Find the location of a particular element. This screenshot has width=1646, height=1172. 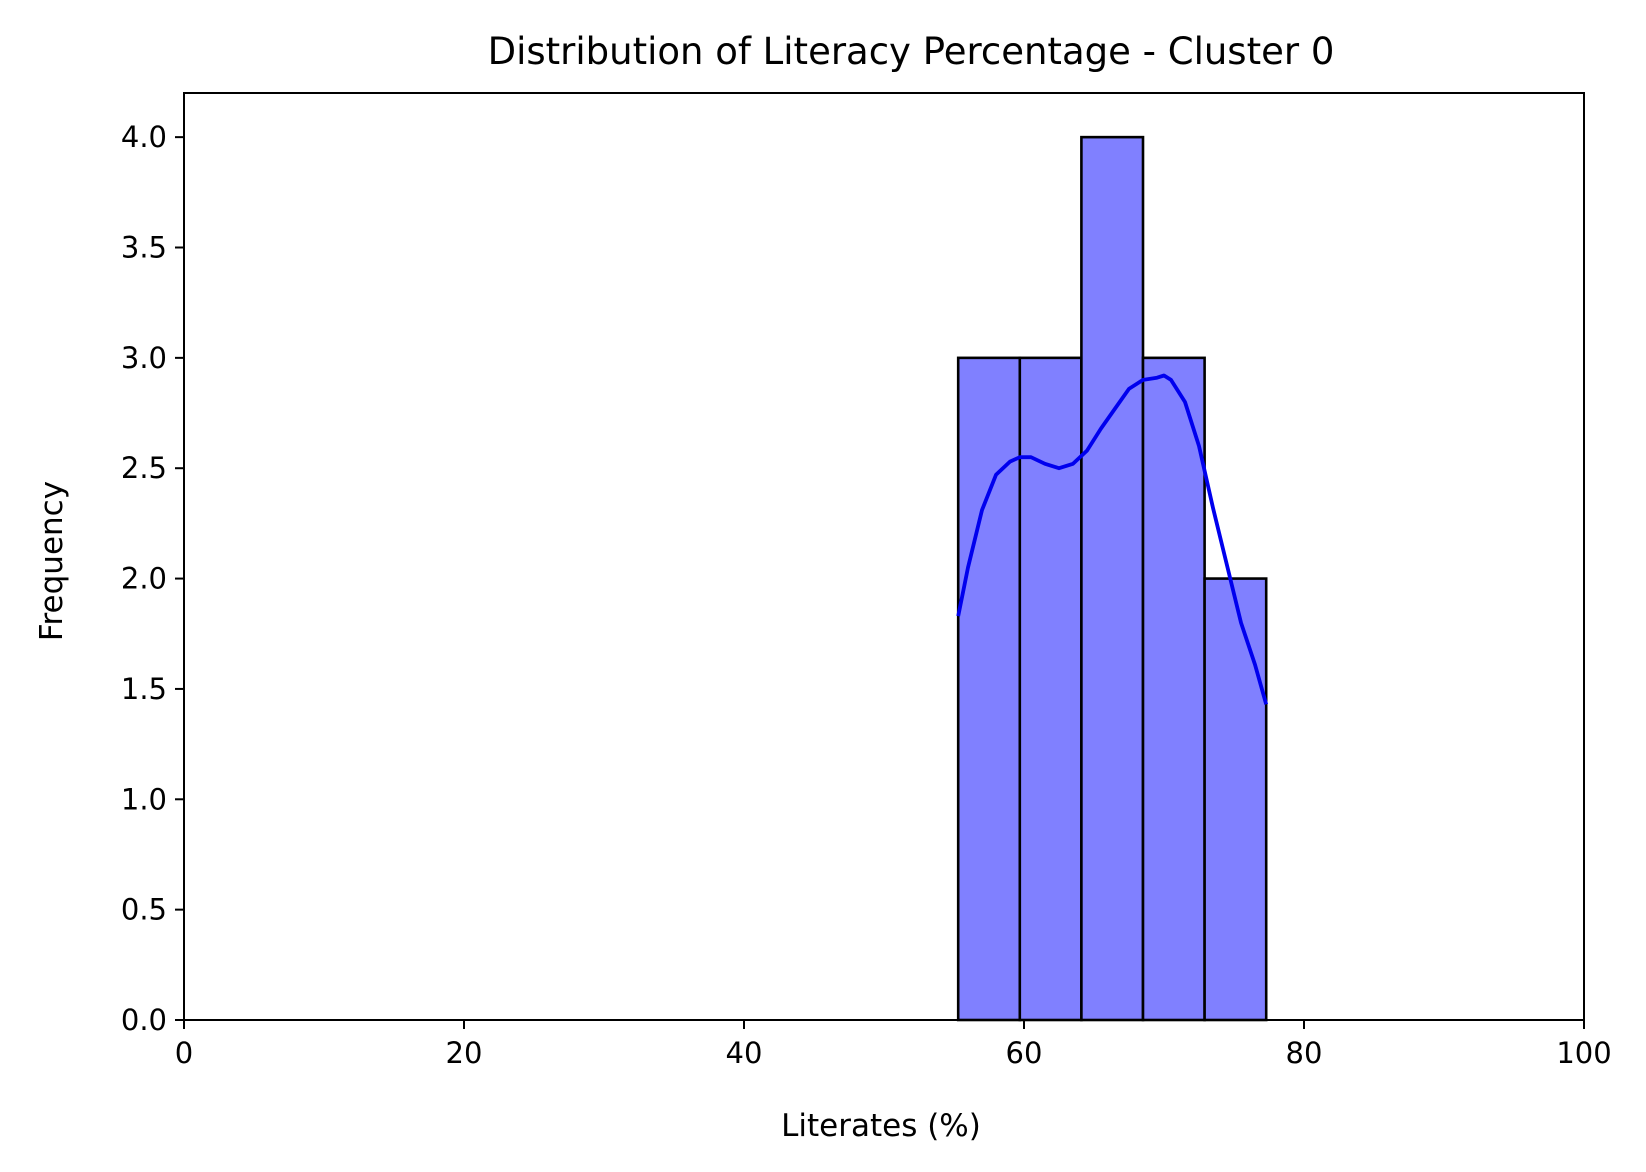

y-tick-label: 0.5 is located at coordinates (144, 910).